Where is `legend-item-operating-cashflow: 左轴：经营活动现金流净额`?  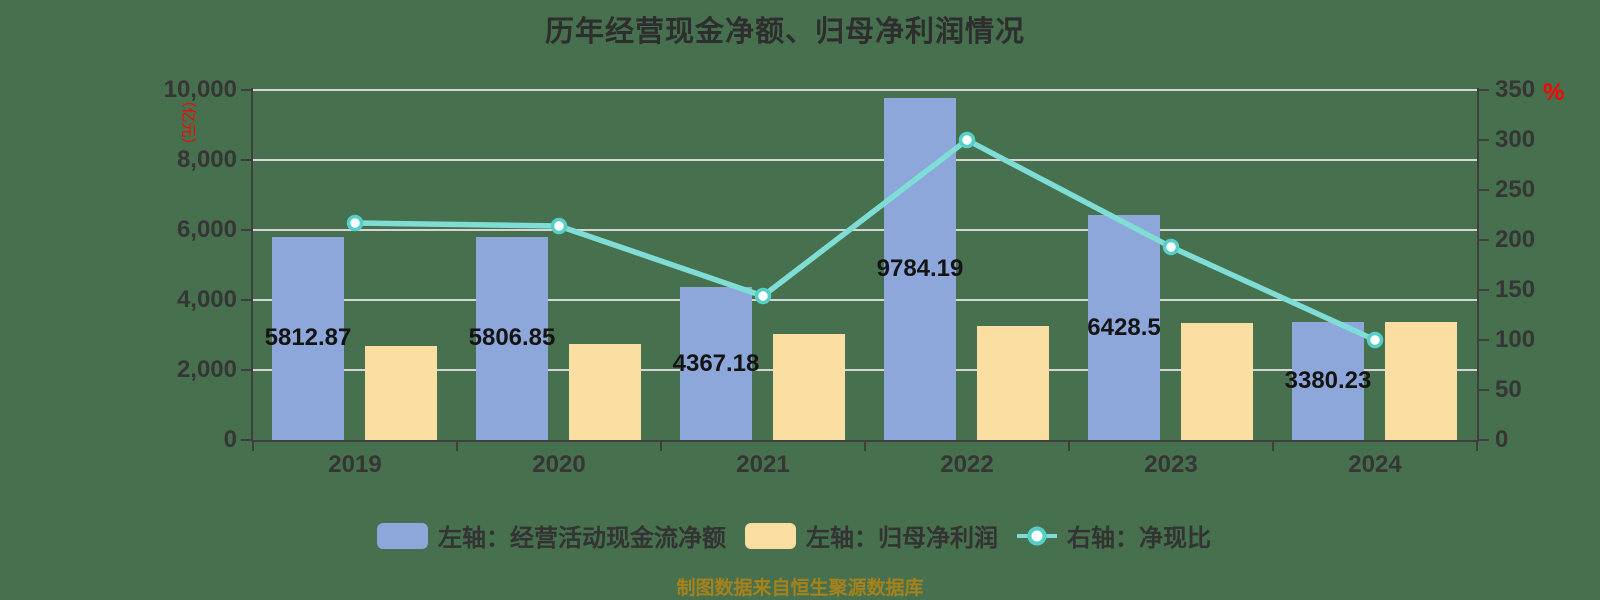 legend-item-operating-cashflow: 左轴：经营活动现金流净额 is located at coordinates (551, 535).